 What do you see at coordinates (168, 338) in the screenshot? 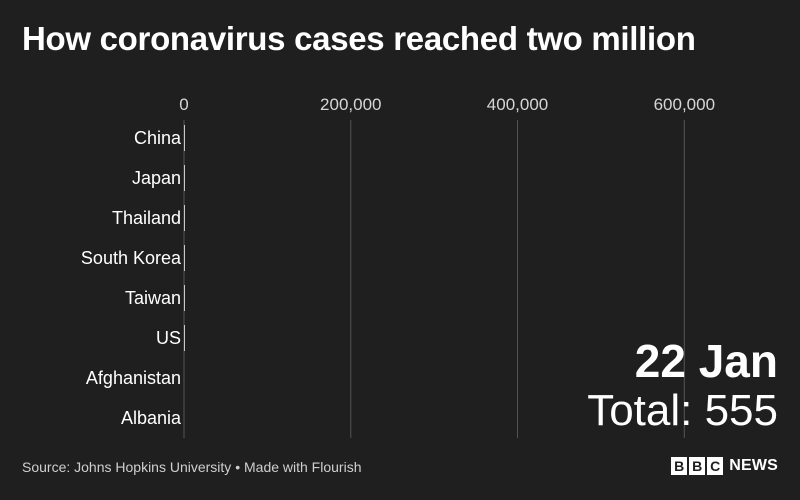
I see `category-label: US` at bounding box center [168, 338].